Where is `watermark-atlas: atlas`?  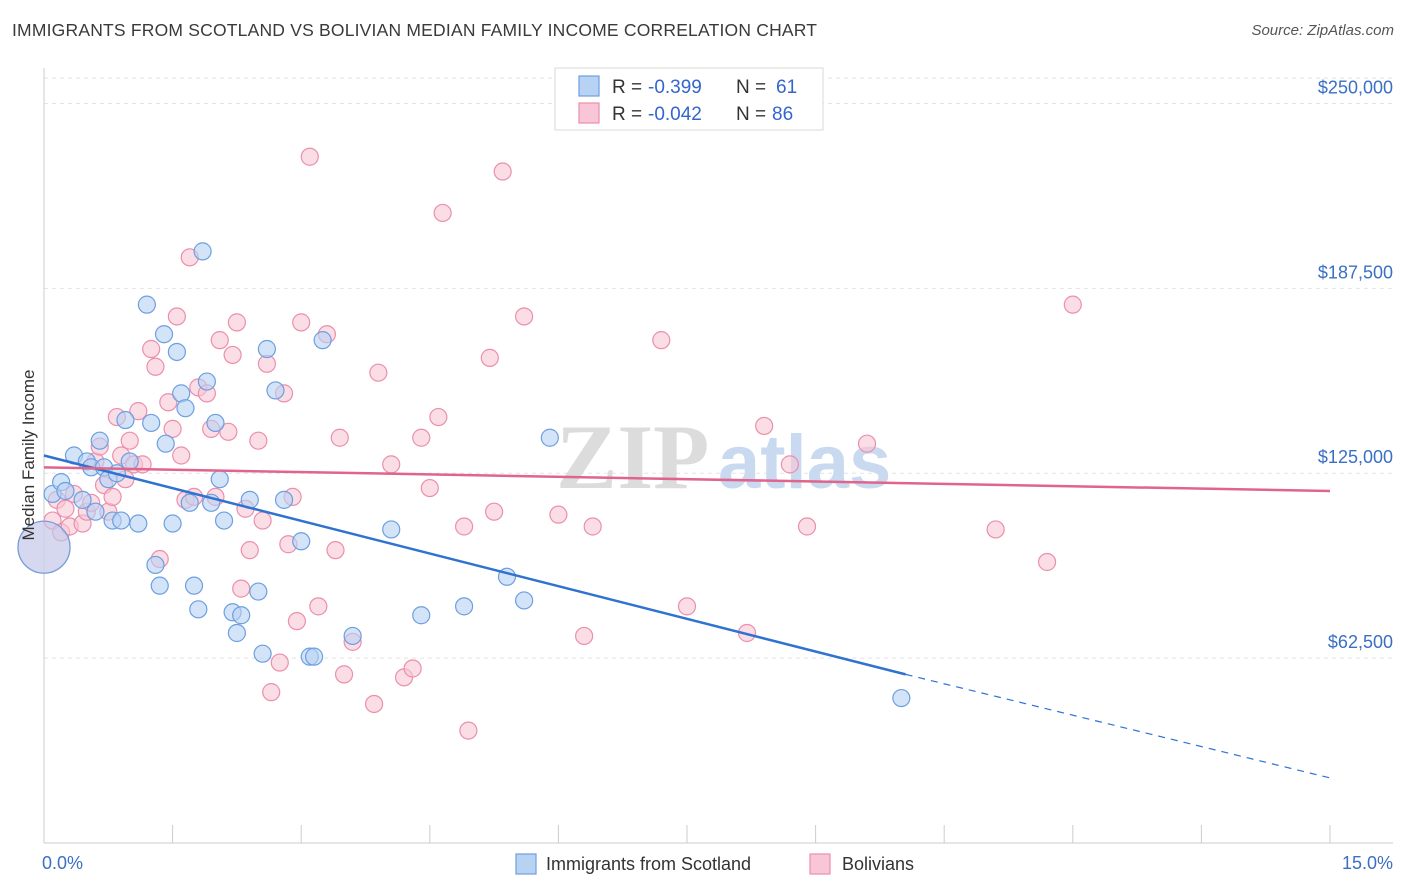
watermark-atlas: atlas is located at coordinates (804, 462).